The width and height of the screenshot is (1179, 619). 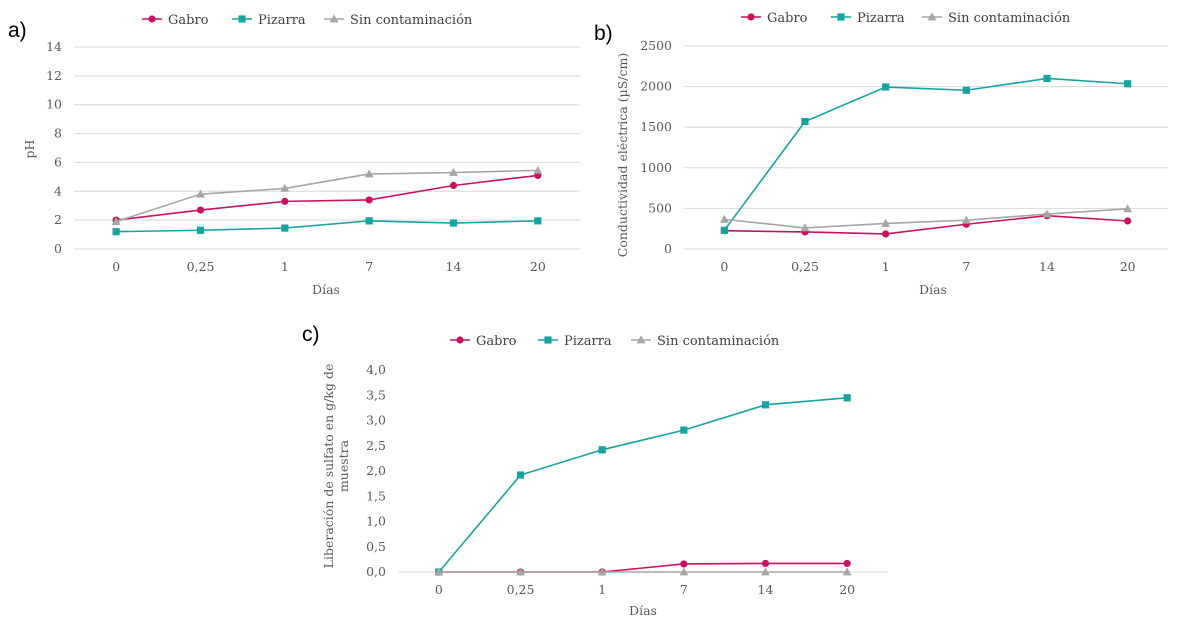 I want to click on panel-a-x-ticks: 0 0,25 1 7 14 20, so click(x=329, y=266).